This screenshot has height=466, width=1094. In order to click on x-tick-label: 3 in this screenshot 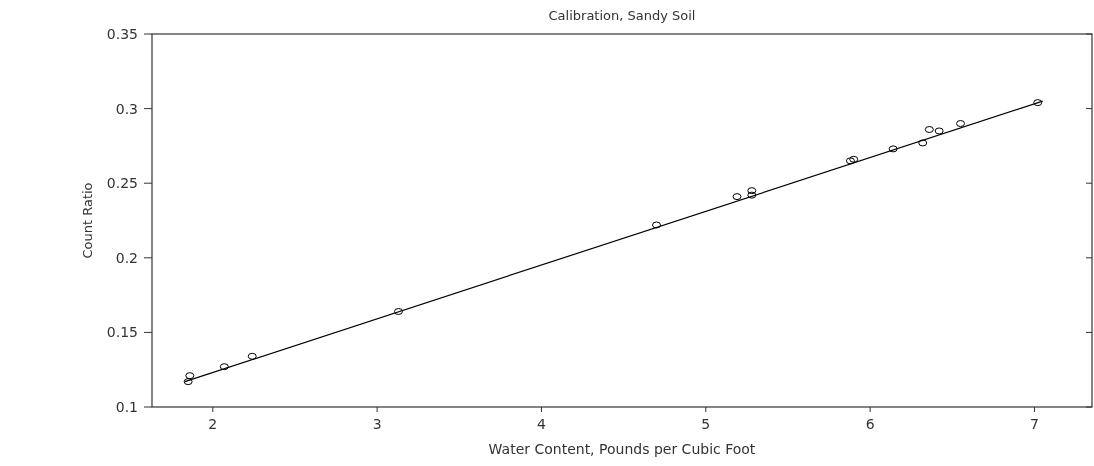, I will do `click(377, 424)`.